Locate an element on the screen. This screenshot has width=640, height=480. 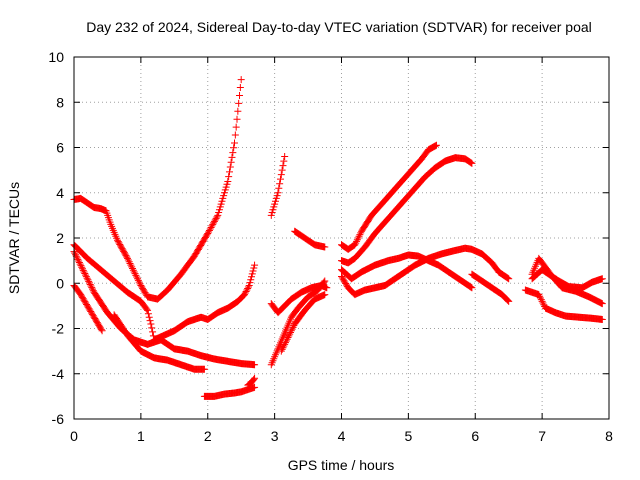
y-tick-label: 2 is located at coordinates (60, 238).